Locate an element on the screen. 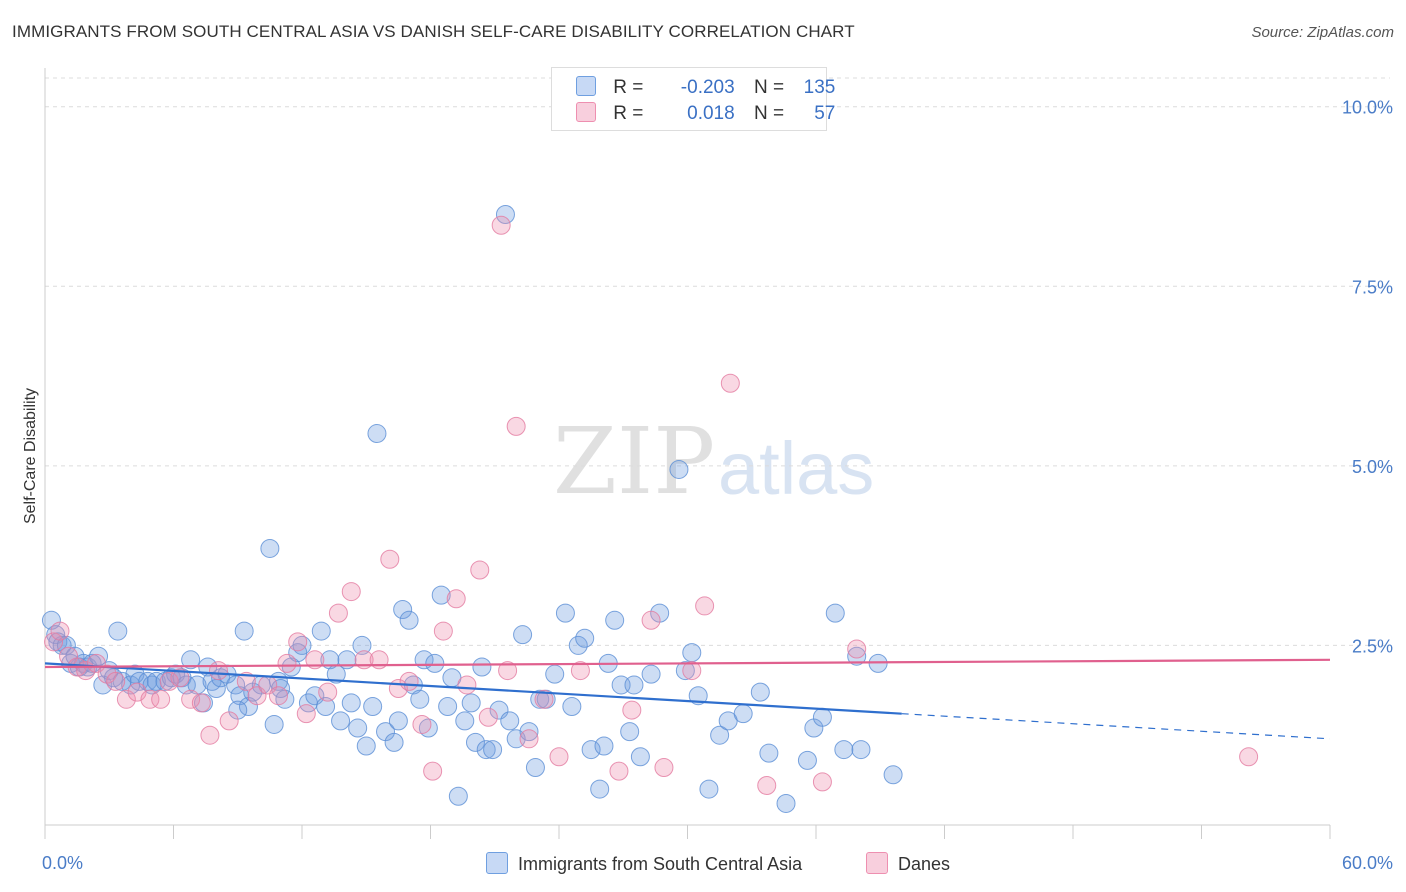 The height and width of the screenshot is (892, 1406). legend-n-value: 57 is located at coordinates (825, 113).